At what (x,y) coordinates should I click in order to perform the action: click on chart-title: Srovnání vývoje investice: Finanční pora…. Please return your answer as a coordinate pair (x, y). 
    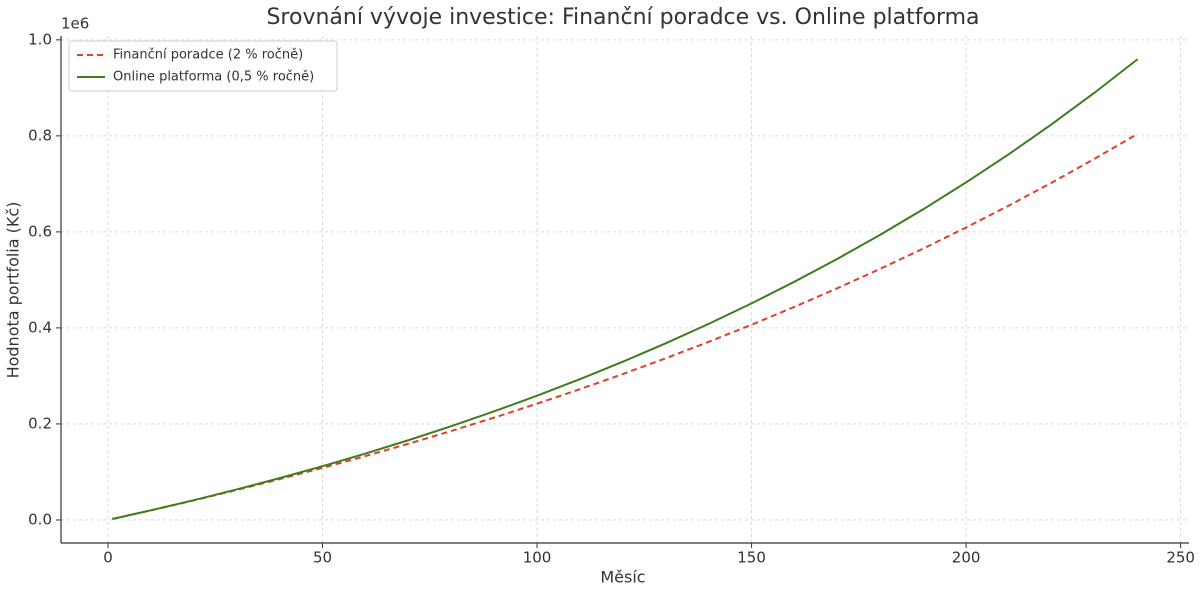
    Looking at the image, I should click on (622, 17).